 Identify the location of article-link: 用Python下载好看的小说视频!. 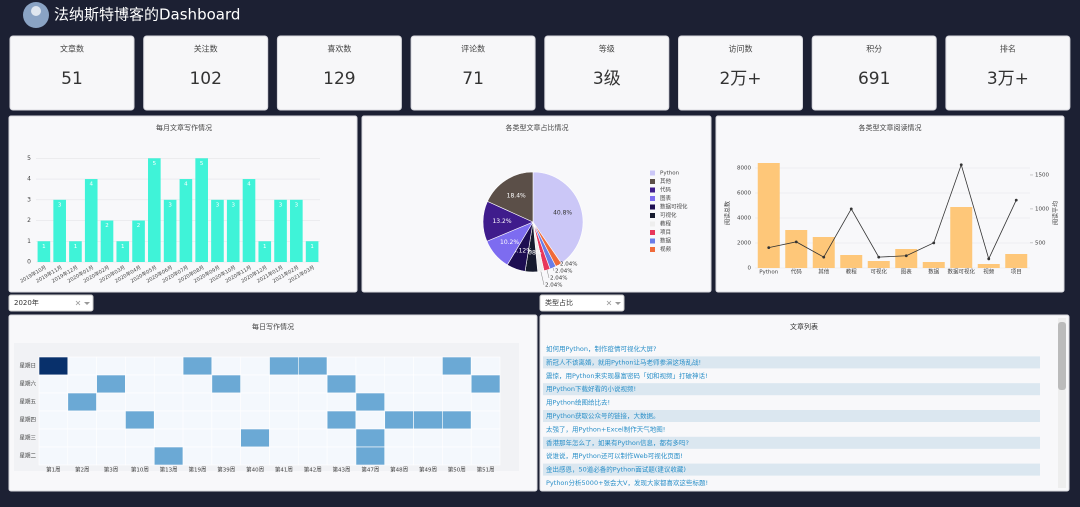
(591, 388).